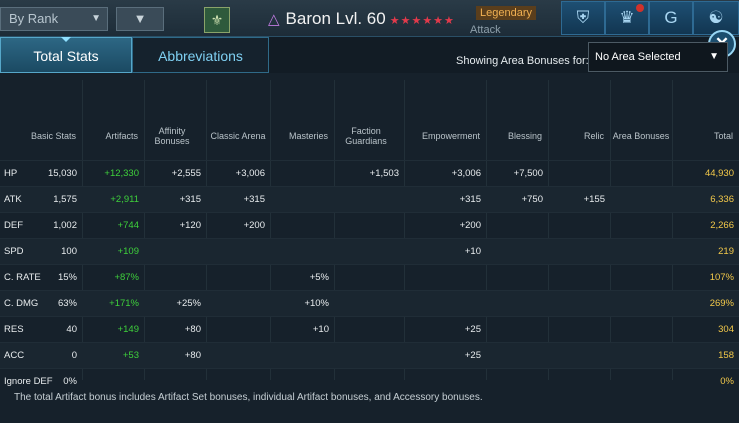 This screenshot has width=739, height=423. Describe the element at coordinates (22, 277) in the screenshot. I see `cell-stat: C. RATE` at that location.